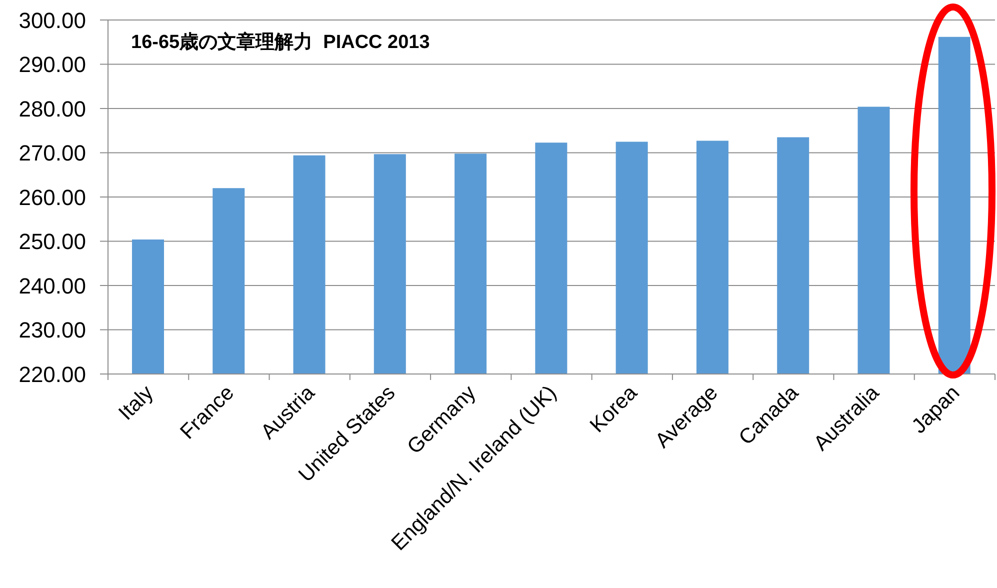  I want to click on y-tick-label: 250.00, so click(52, 241).